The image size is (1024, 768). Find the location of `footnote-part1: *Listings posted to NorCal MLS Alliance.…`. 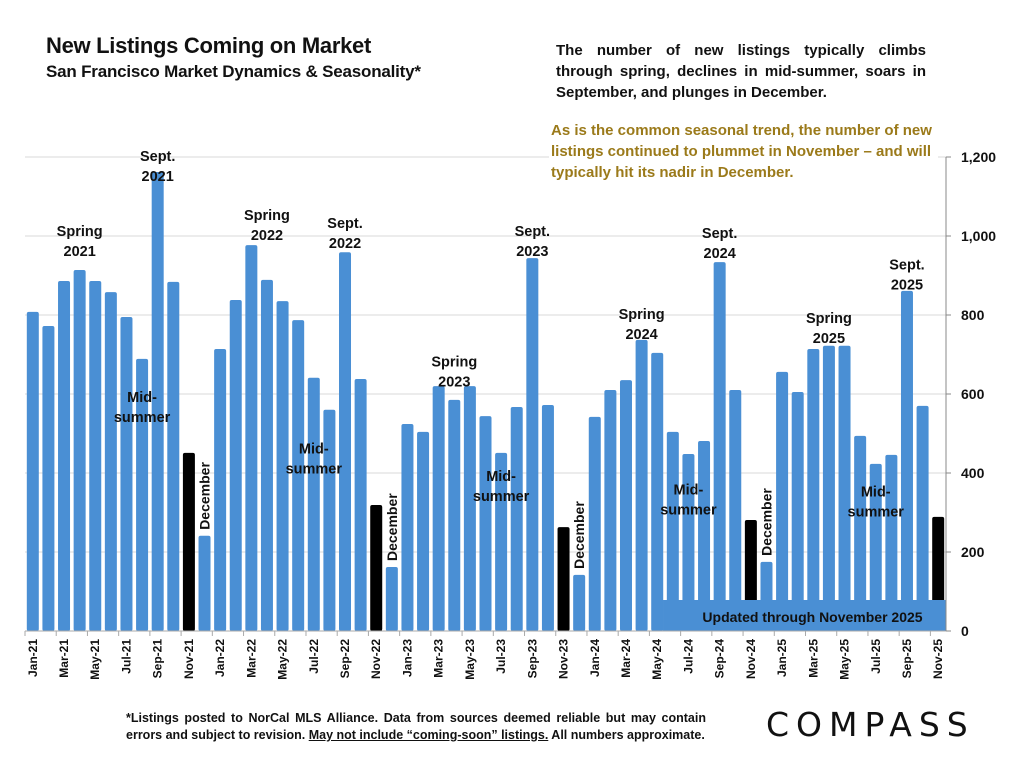

footnote-part1: *Listings posted to NorCal MLS Alliance.… is located at coordinates (416, 726).